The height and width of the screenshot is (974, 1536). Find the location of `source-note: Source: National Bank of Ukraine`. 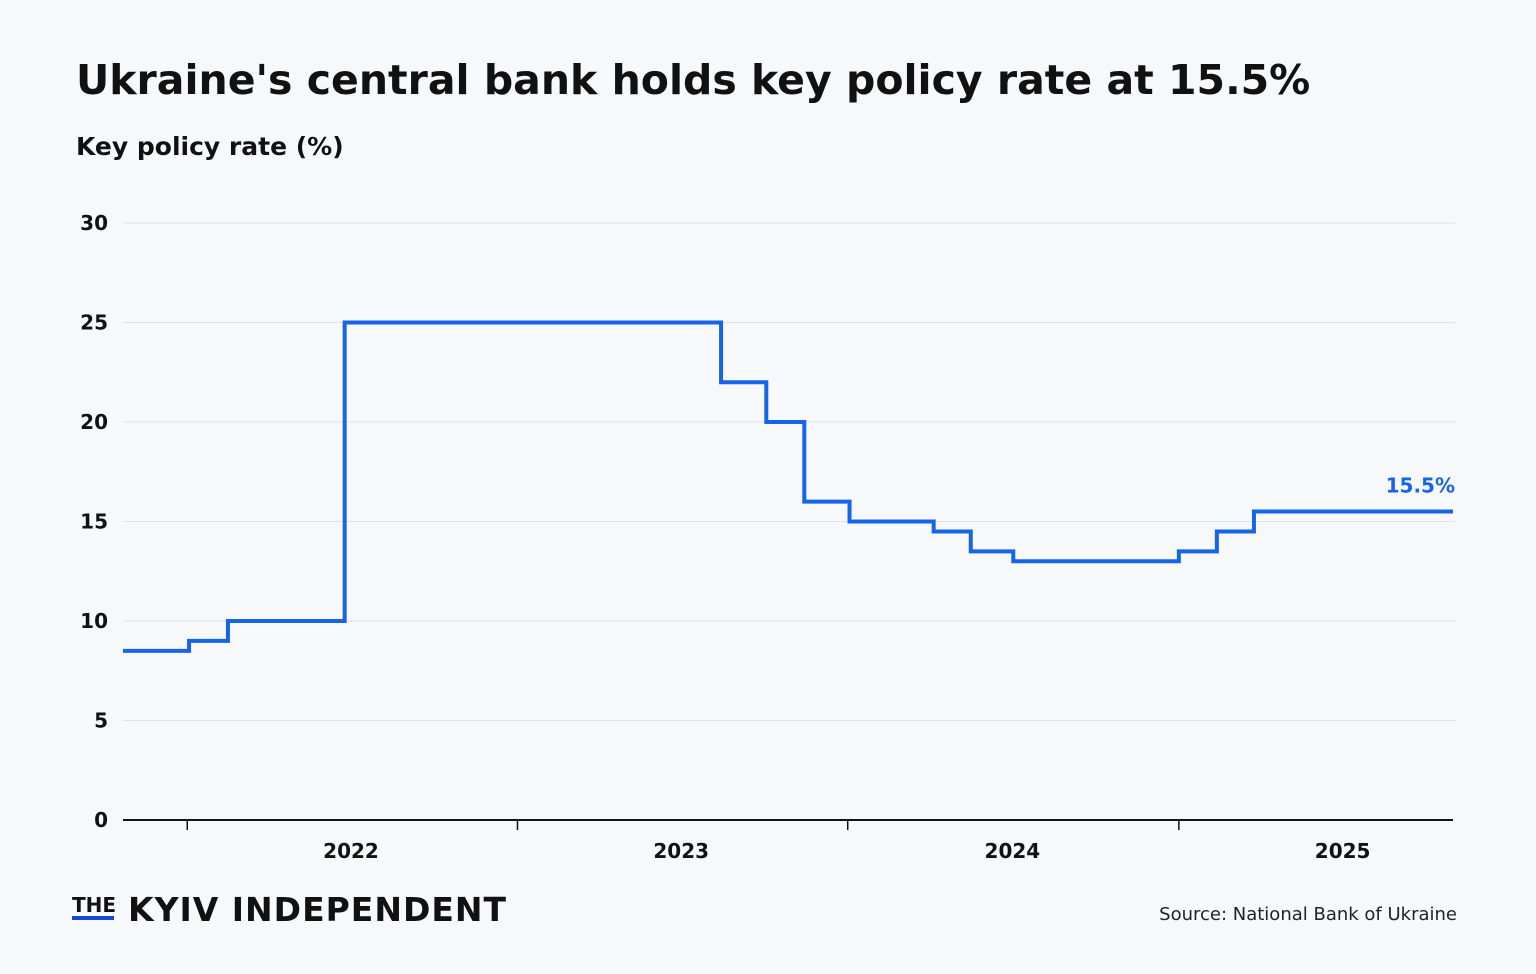

source-note: Source: National Bank of Ukraine is located at coordinates (1308, 914).